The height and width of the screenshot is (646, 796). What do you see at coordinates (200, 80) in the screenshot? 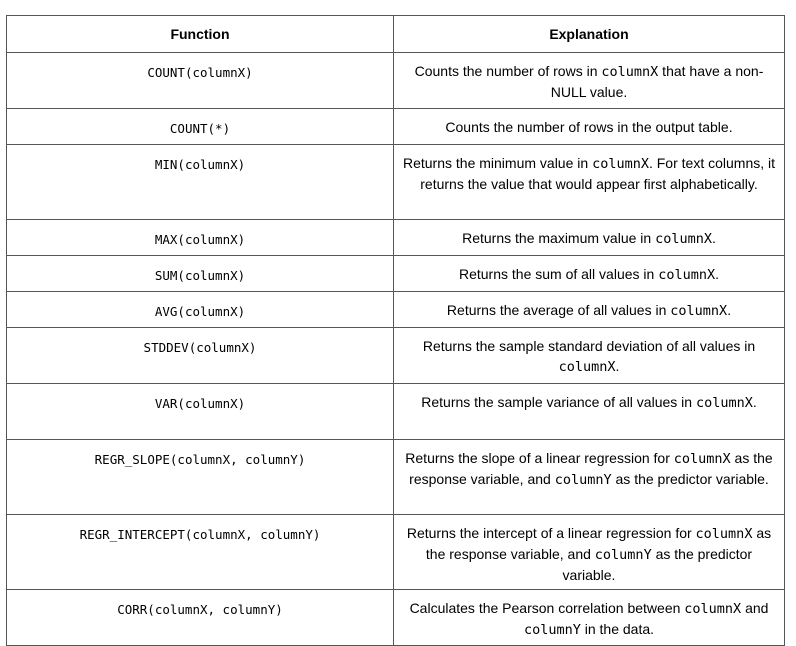
I see `function-cell: COUNT(columnX)` at bounding box center [200, 80].